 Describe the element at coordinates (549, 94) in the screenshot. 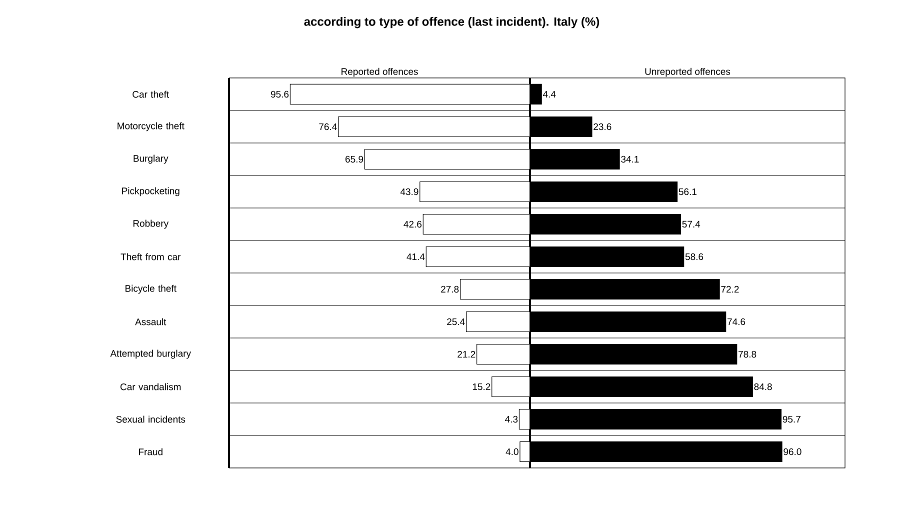

I see `data-label: 4.4` at that location.